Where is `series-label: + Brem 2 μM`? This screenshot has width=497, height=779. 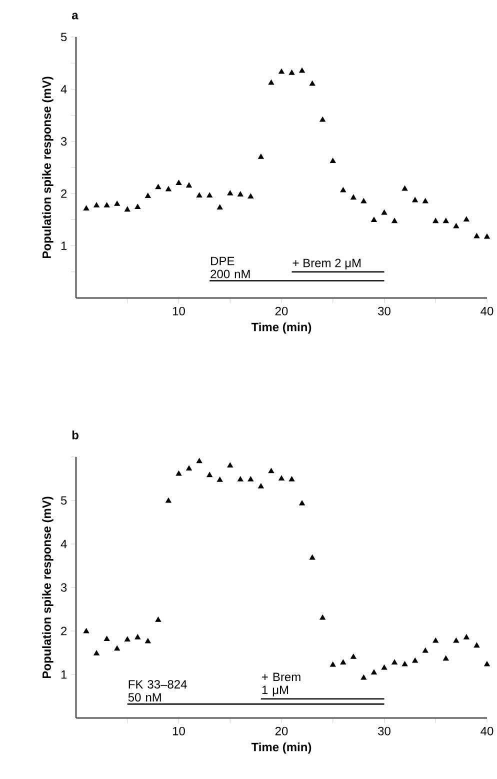 series-label: + Brem 2 μM is located at coordinates (326, 264).